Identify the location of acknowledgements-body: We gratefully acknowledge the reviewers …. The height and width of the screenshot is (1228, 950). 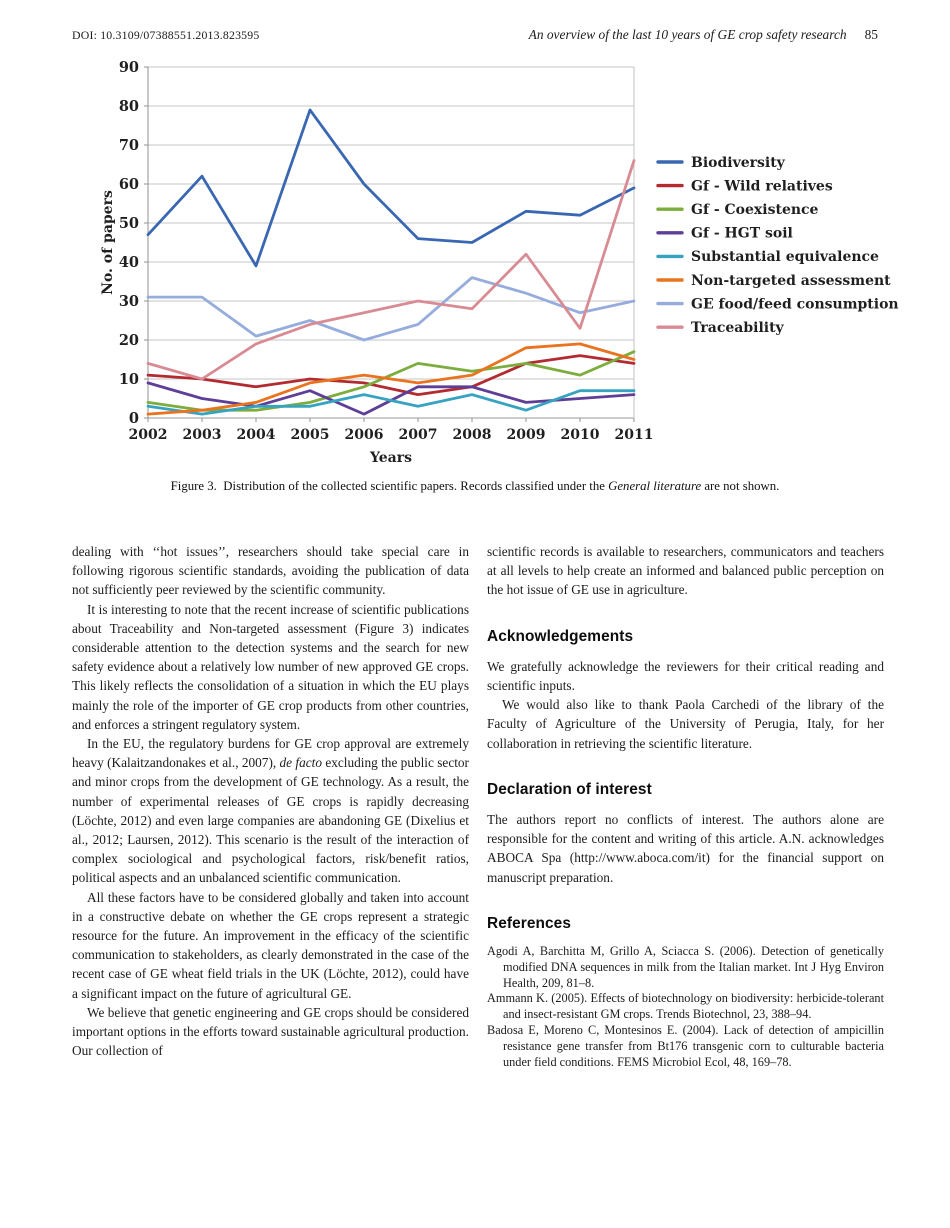
(685, 705).